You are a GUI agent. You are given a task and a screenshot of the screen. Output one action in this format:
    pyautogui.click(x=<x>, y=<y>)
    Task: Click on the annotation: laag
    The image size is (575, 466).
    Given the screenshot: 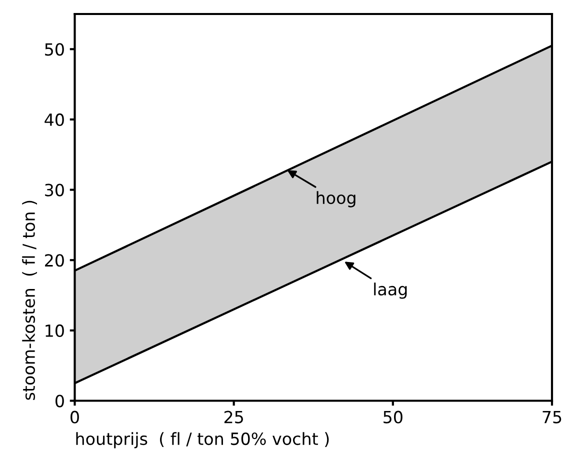 What is the action you would take?
    pyautogui.click(x=390, y=290)
    